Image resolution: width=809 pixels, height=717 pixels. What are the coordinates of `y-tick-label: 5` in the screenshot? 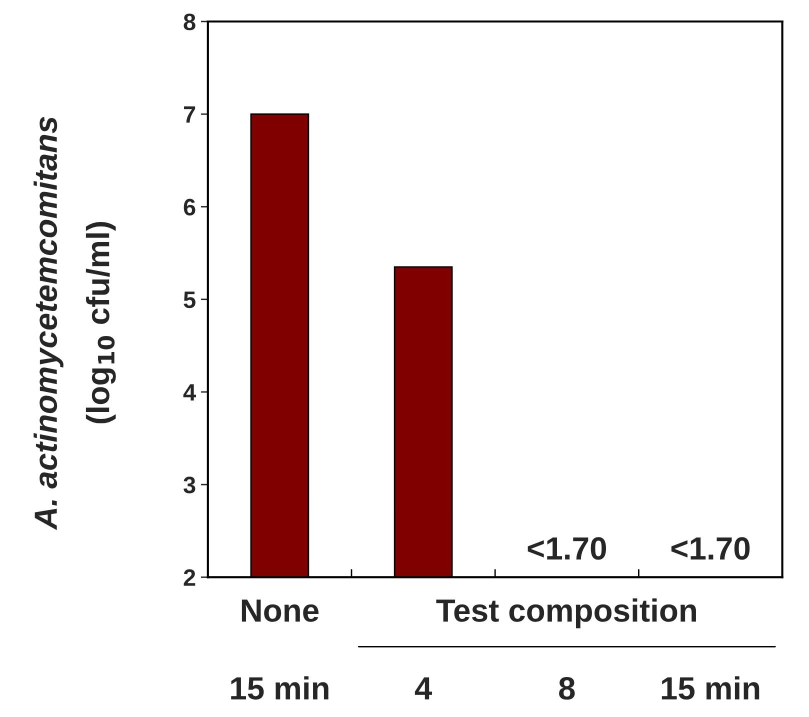 It's located at (190, 300).